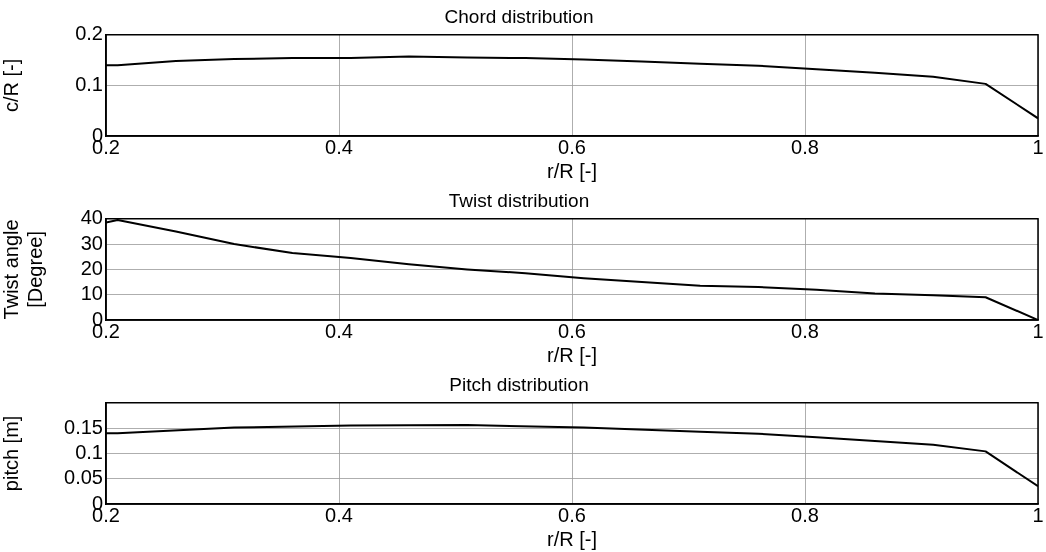 Image resolution: width=1046 pixels, height=552 pixels. I want to click on y-axis-title: Twist angle [Degree], so click(23, 269).